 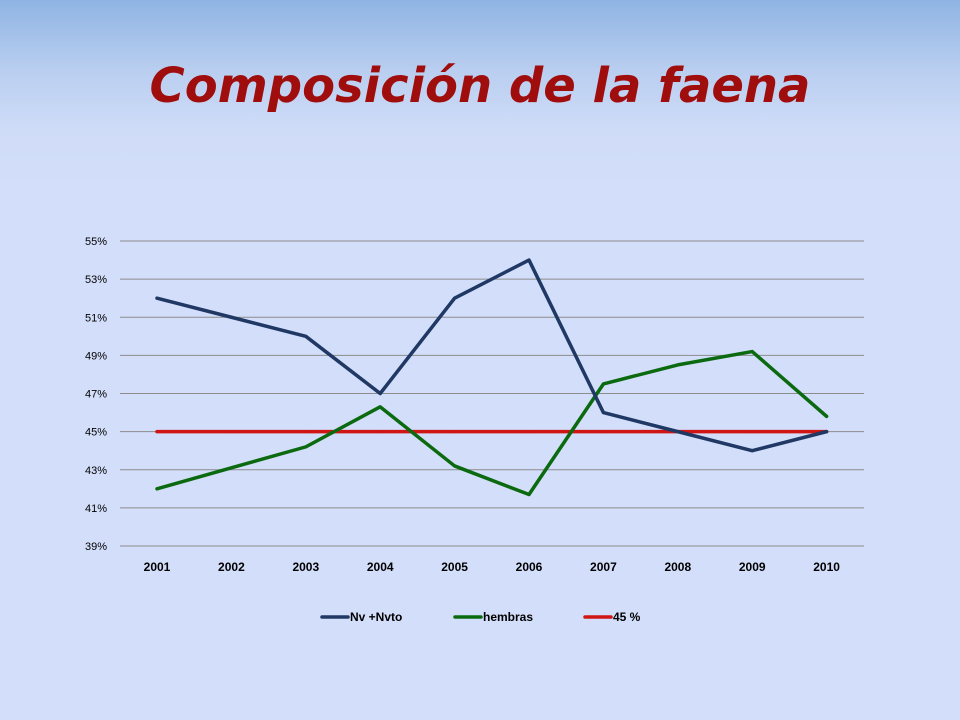 What do you see at coordinates (96, 547) in the screenshot?
I see `y-tick-label: 39%` at bounding box center [96, 547].